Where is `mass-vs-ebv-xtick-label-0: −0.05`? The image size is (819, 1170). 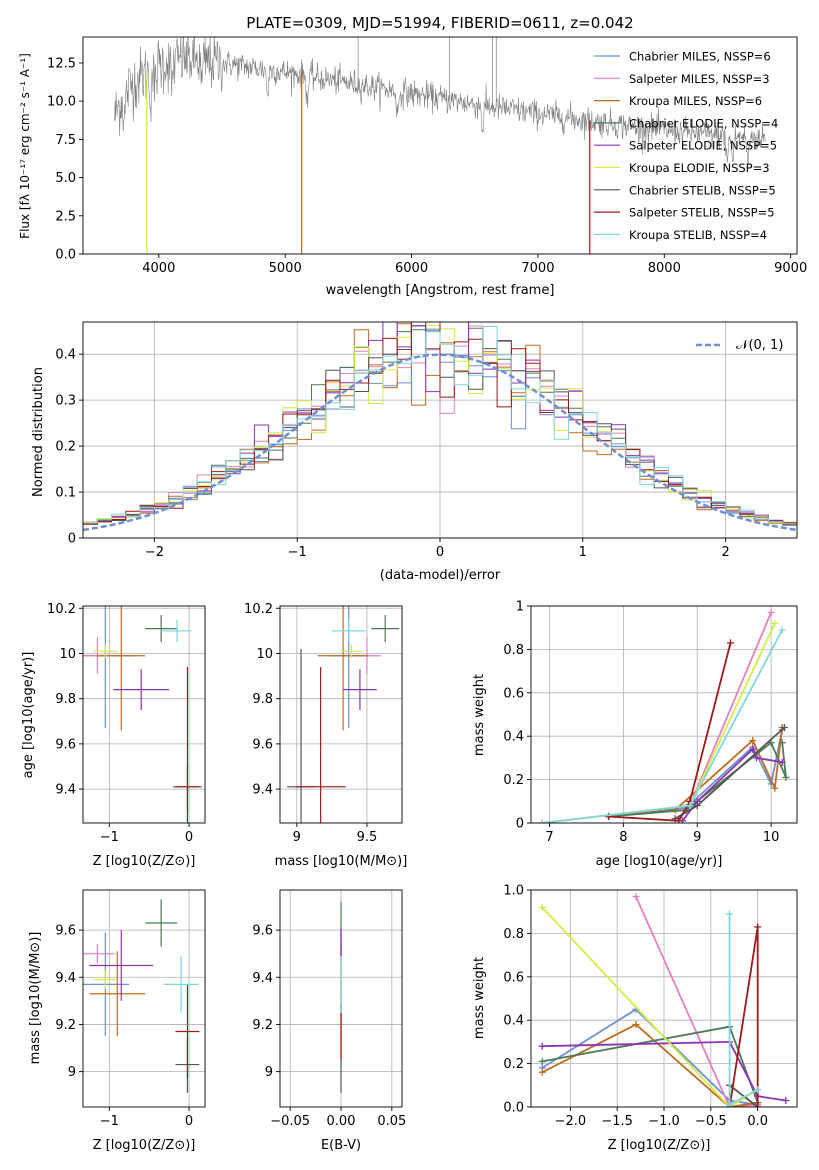 mass-vs-ebv-xtick-label-0: −0.05 is located at coordinates (290, 1121).